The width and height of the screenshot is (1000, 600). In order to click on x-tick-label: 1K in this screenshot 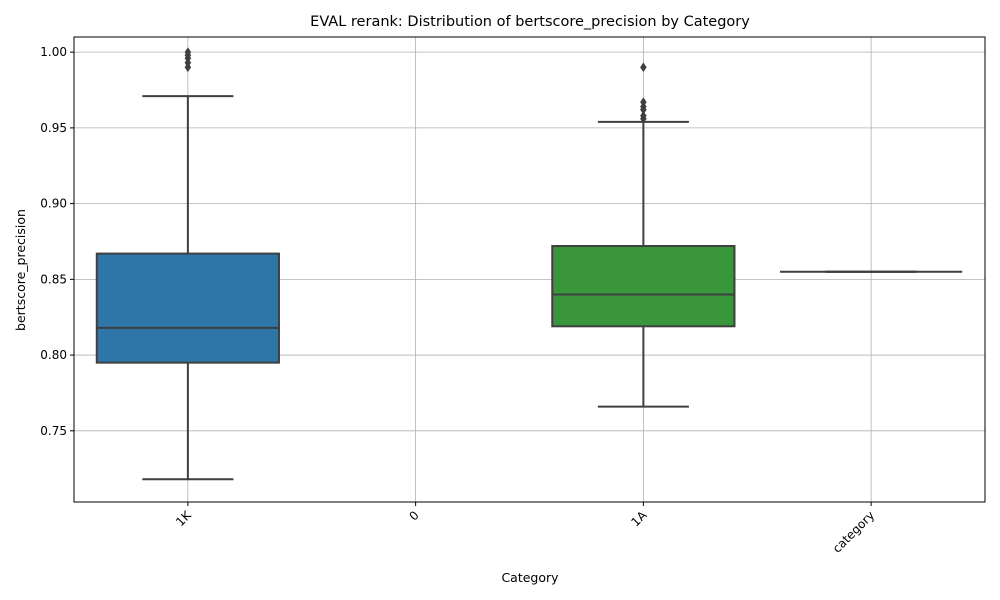, I will do `click(184, 518)`.